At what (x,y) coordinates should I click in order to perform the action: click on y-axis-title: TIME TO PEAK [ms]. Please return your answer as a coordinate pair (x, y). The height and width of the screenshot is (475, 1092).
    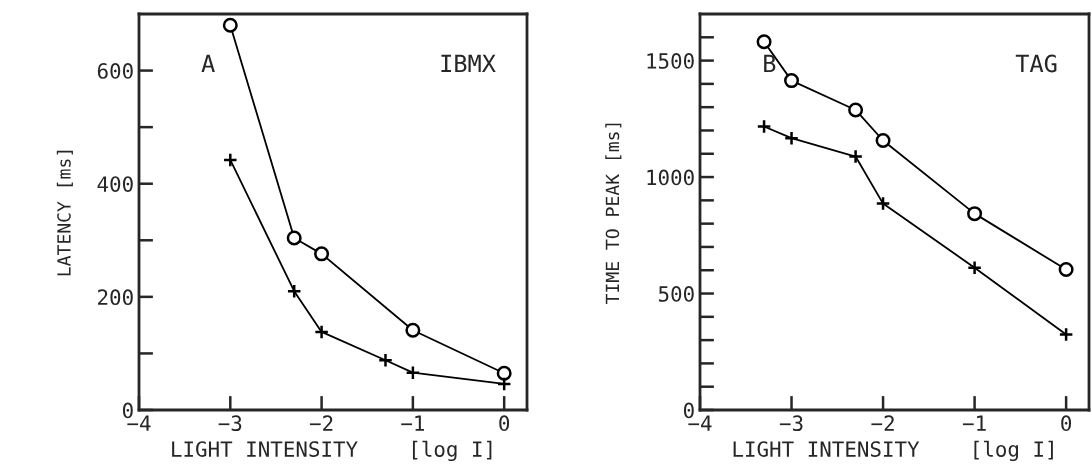
    Looking at the image, I should click on (613, 213).